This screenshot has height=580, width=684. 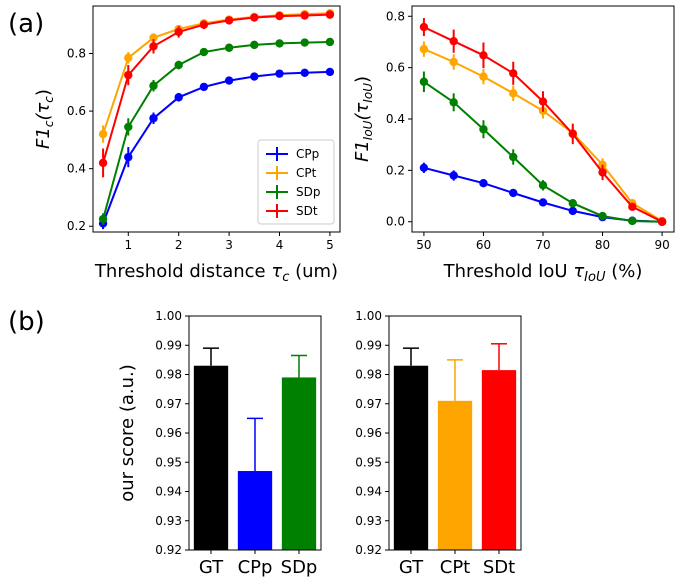 What do you see at coordinates (76, 54) in the screenshot?
I see `y-tick-label: 0.8` at bounding box center [76, 54].